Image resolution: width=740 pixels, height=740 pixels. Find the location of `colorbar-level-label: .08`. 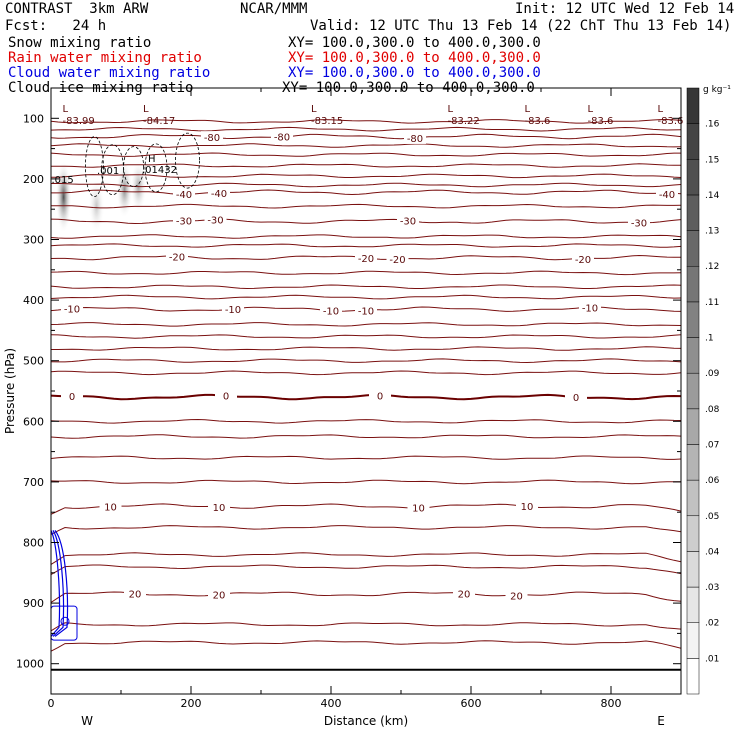

colorbar-level-label: .08 is located at coordinates (712, 410).